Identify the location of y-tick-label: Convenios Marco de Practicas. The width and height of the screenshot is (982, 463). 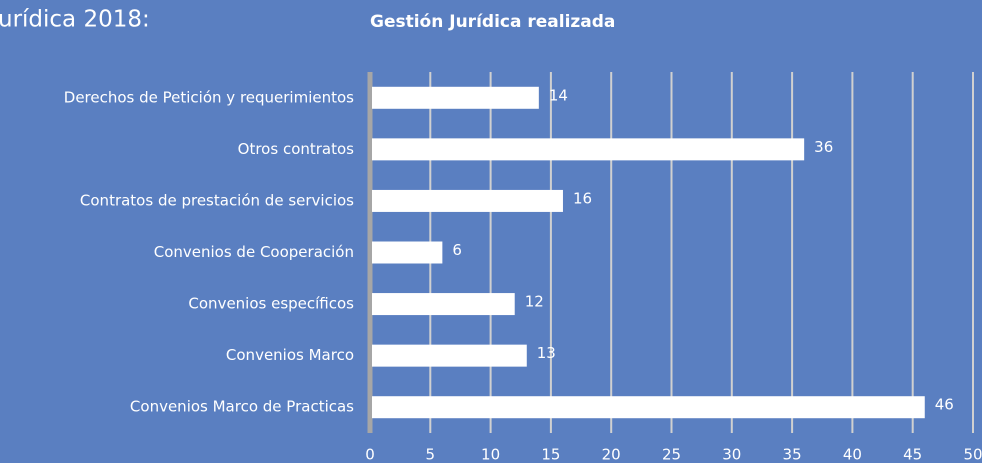
(242, 407).